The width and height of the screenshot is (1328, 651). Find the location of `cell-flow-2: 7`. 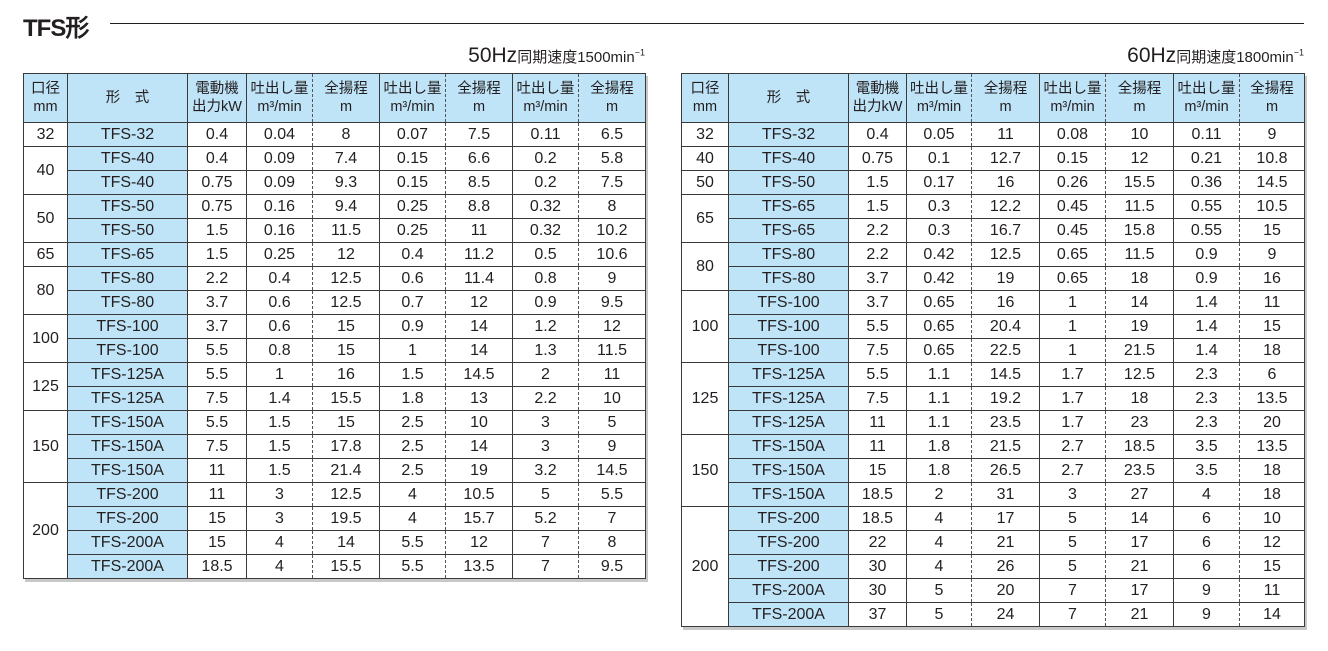

cell-flow-2: 7 is located at coordinates (1072, 614).